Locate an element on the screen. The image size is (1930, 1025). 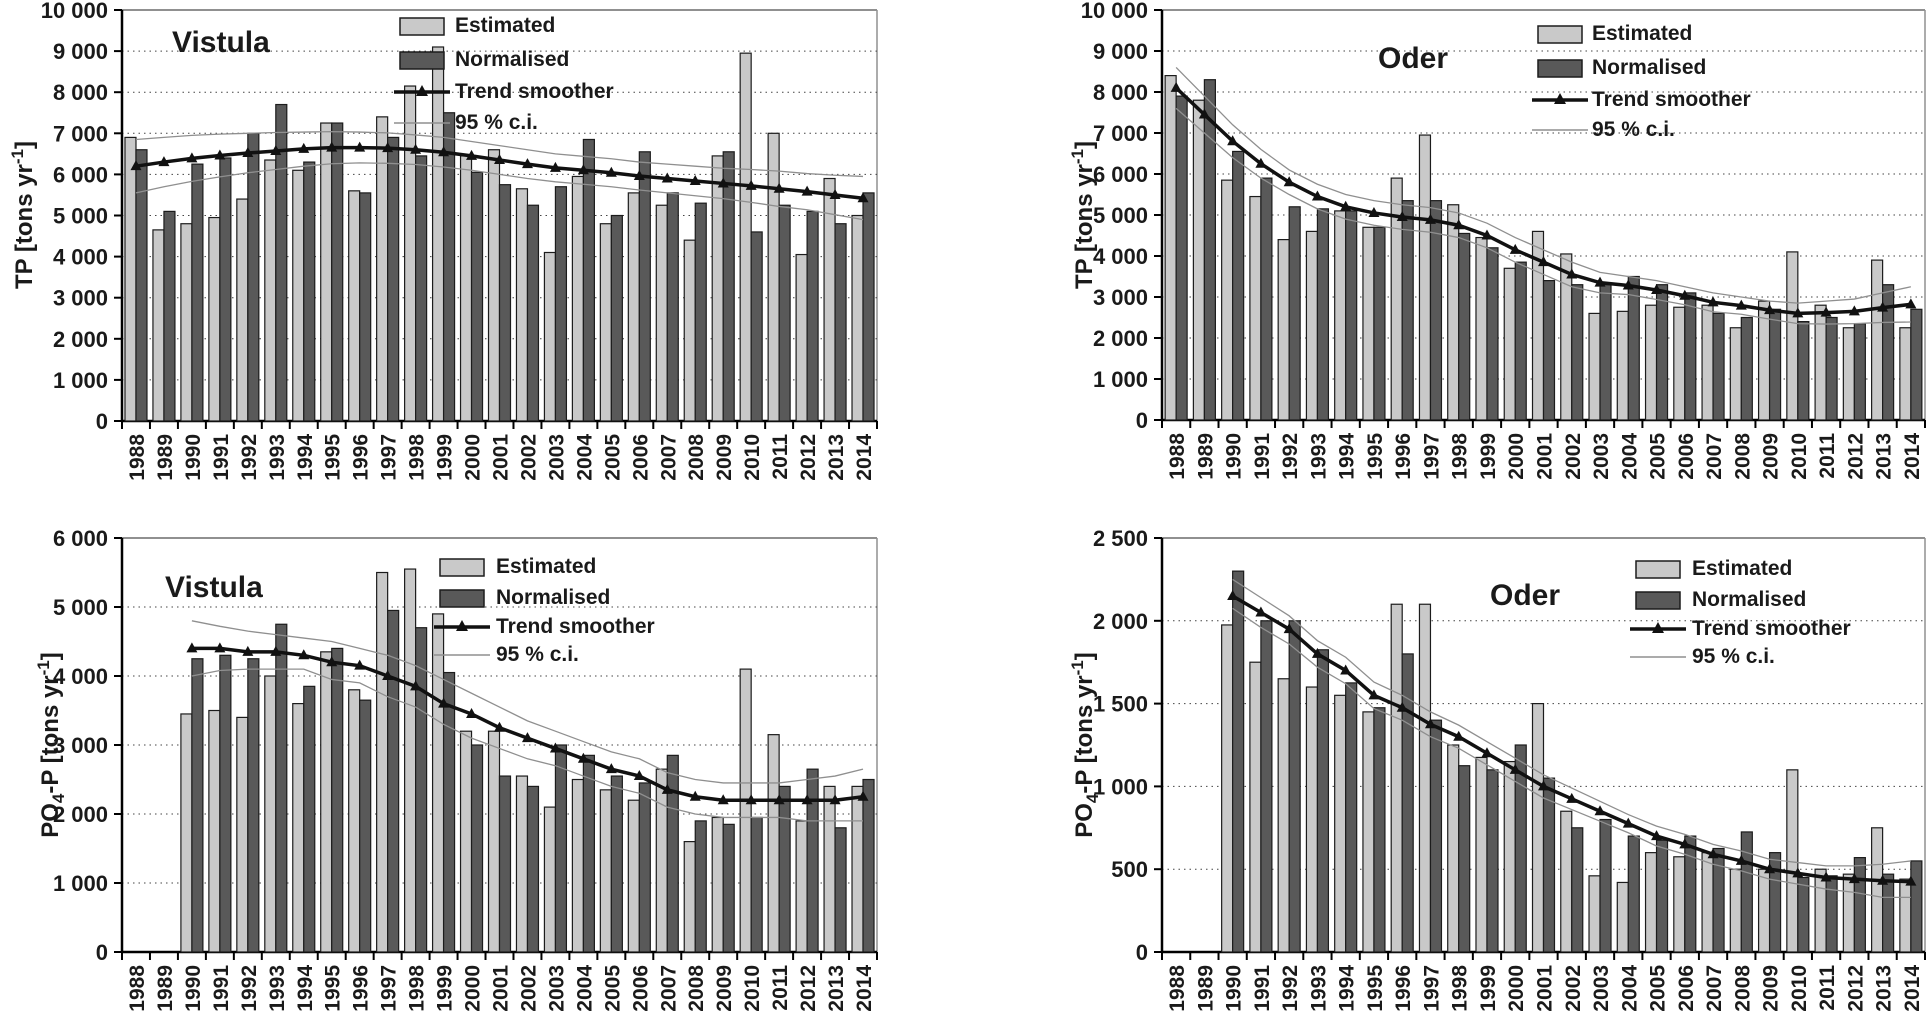
x-tick-label: 1990 is located at coordinates (193, 988).